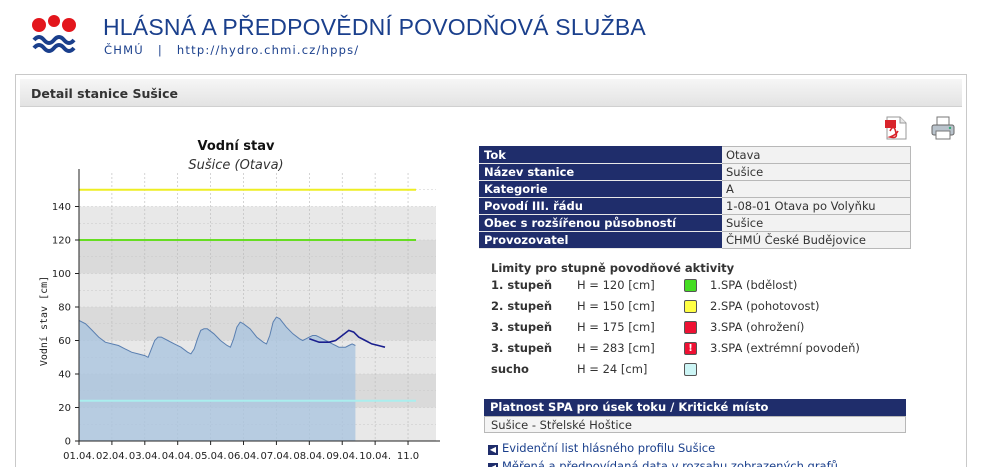 The image size is (982, 467). Describe the element at coordinates (690, 348) in the screenshot. I see `limit-color-swatch: !` at that location.